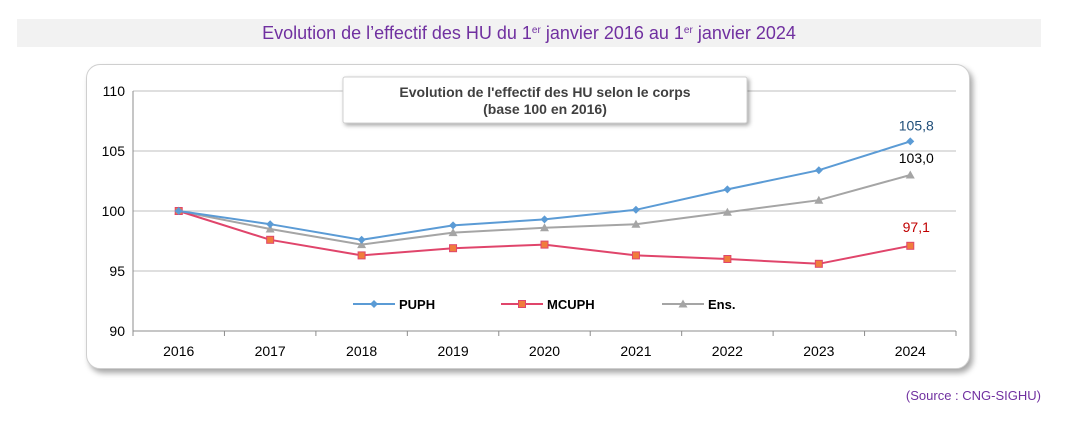 Image resolution: width=1089 pixels, height=421 pixels. What do you see at coordinates (114, 151) in the screenshot?
I see `y-tick-label: 105` at bounding box center [114, 151].